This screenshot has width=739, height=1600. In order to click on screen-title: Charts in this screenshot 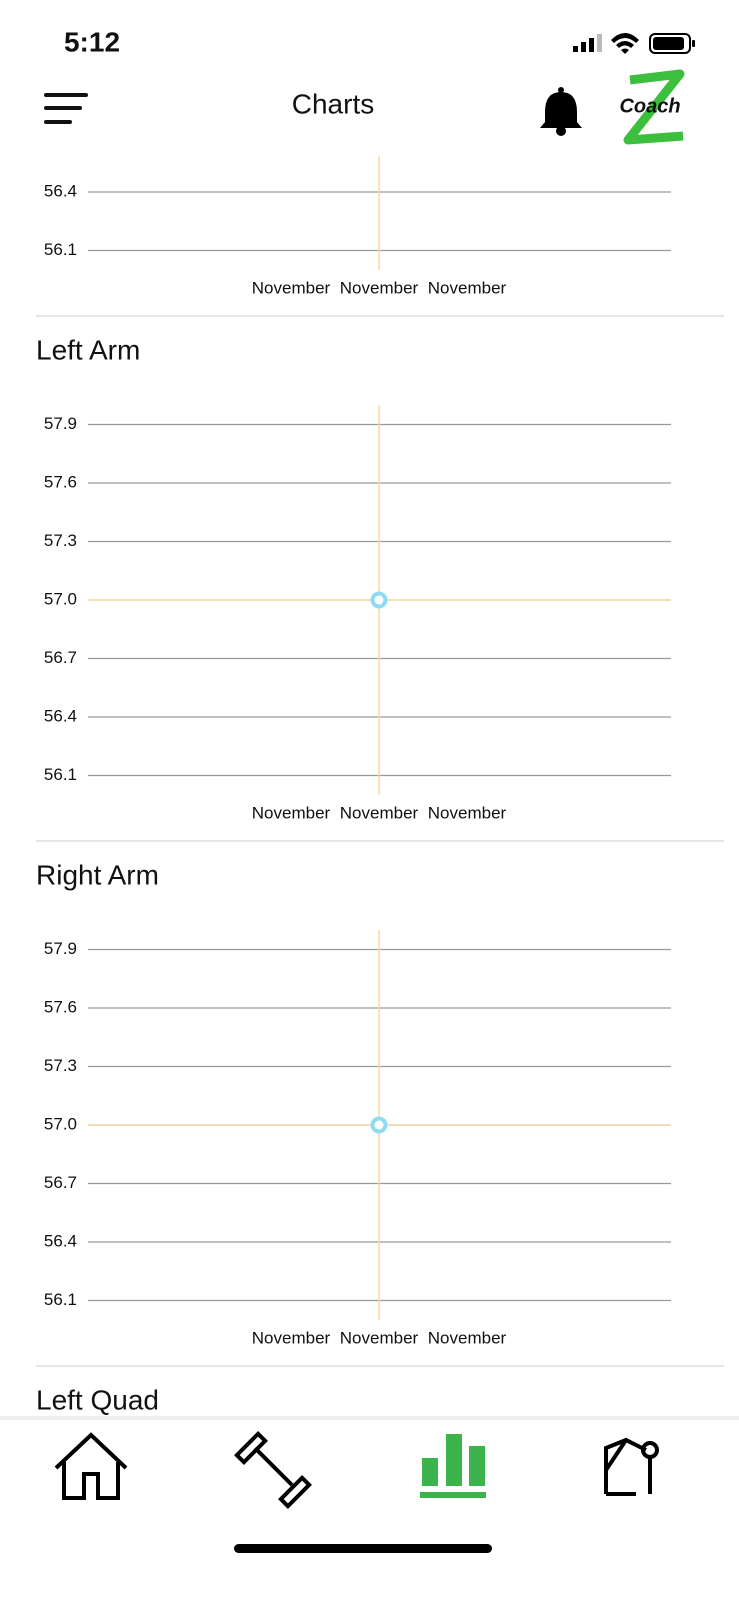, I will do `click(333, 103)`.